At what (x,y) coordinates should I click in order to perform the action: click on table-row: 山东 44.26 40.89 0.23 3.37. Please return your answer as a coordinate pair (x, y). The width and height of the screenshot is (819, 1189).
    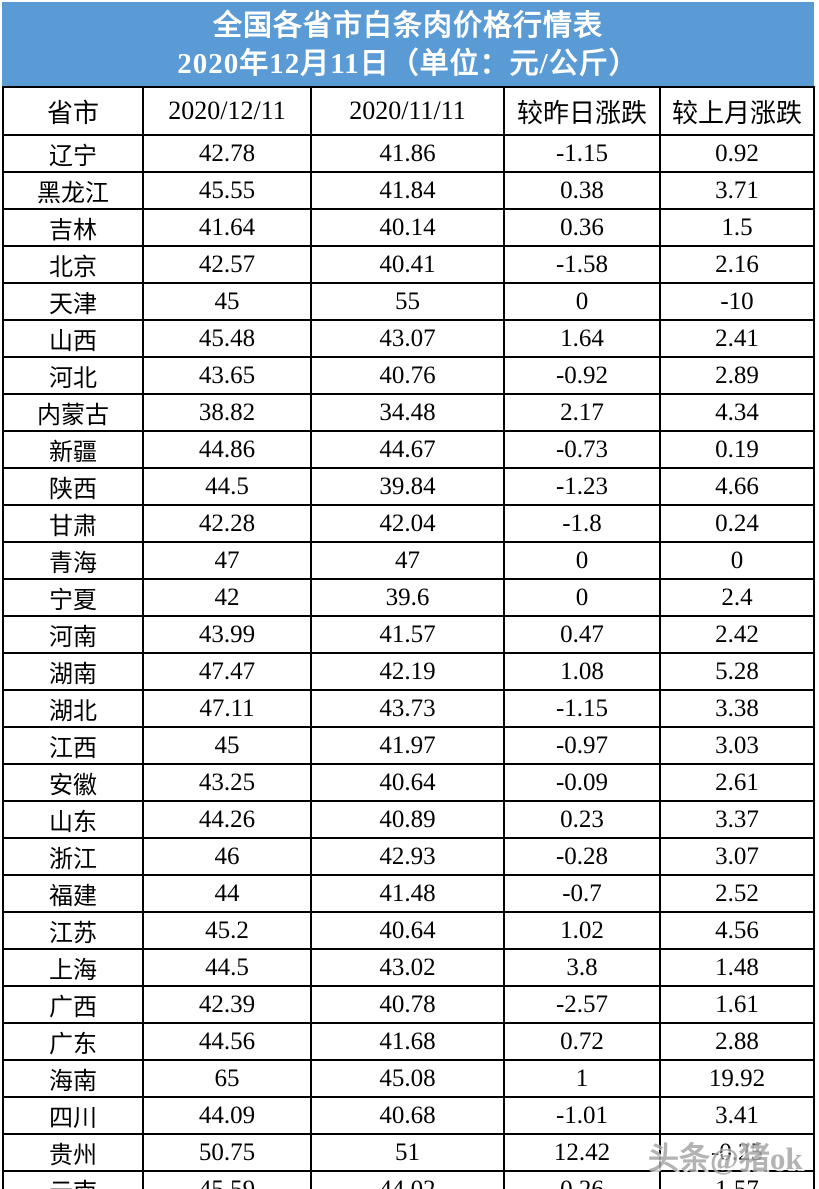
    Looking at the image, I should click on (408, 819).